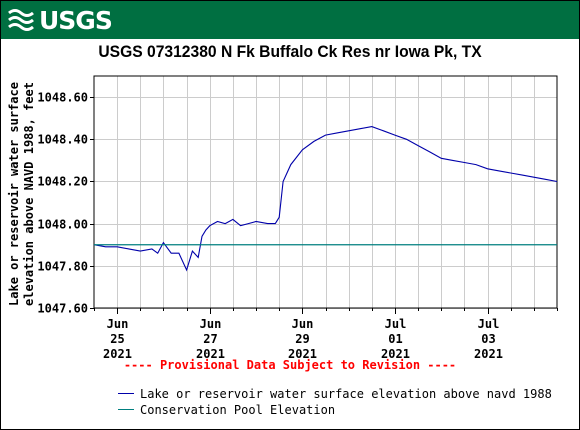  Describe the element at coordinates (76, 20) in the screenshot. I see `usgs-logo-text: USGS` at that location.